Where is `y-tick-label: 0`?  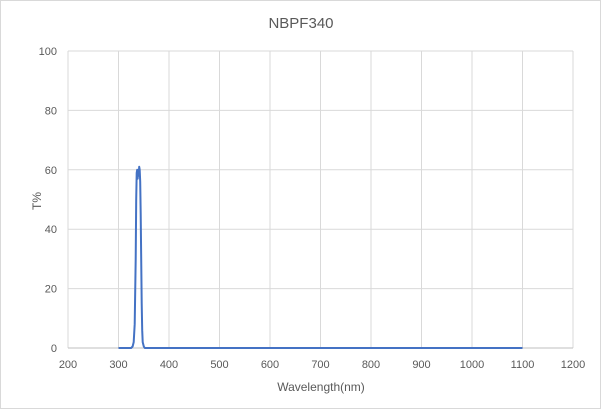 y-tick-label: 0 is located at coordinates (54, 349).